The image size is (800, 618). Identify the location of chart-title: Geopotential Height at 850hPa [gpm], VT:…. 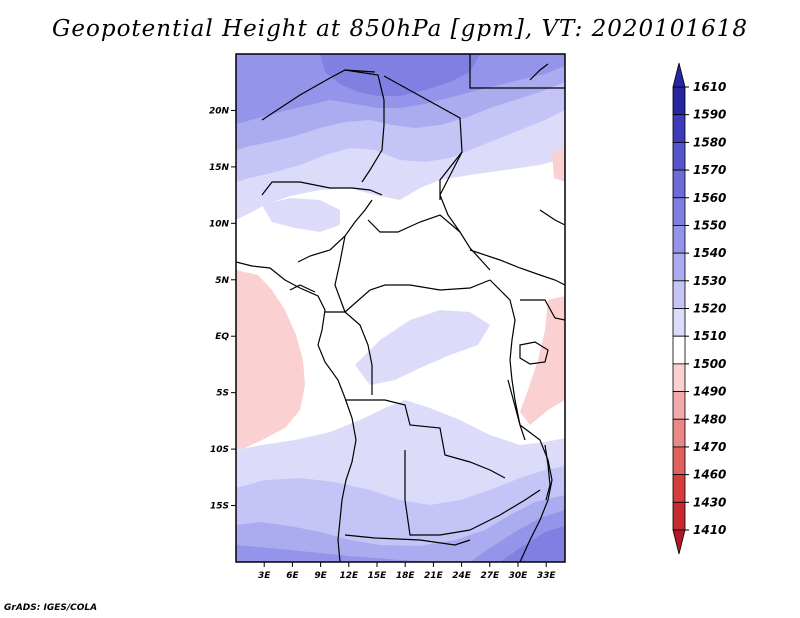
(400, 29).